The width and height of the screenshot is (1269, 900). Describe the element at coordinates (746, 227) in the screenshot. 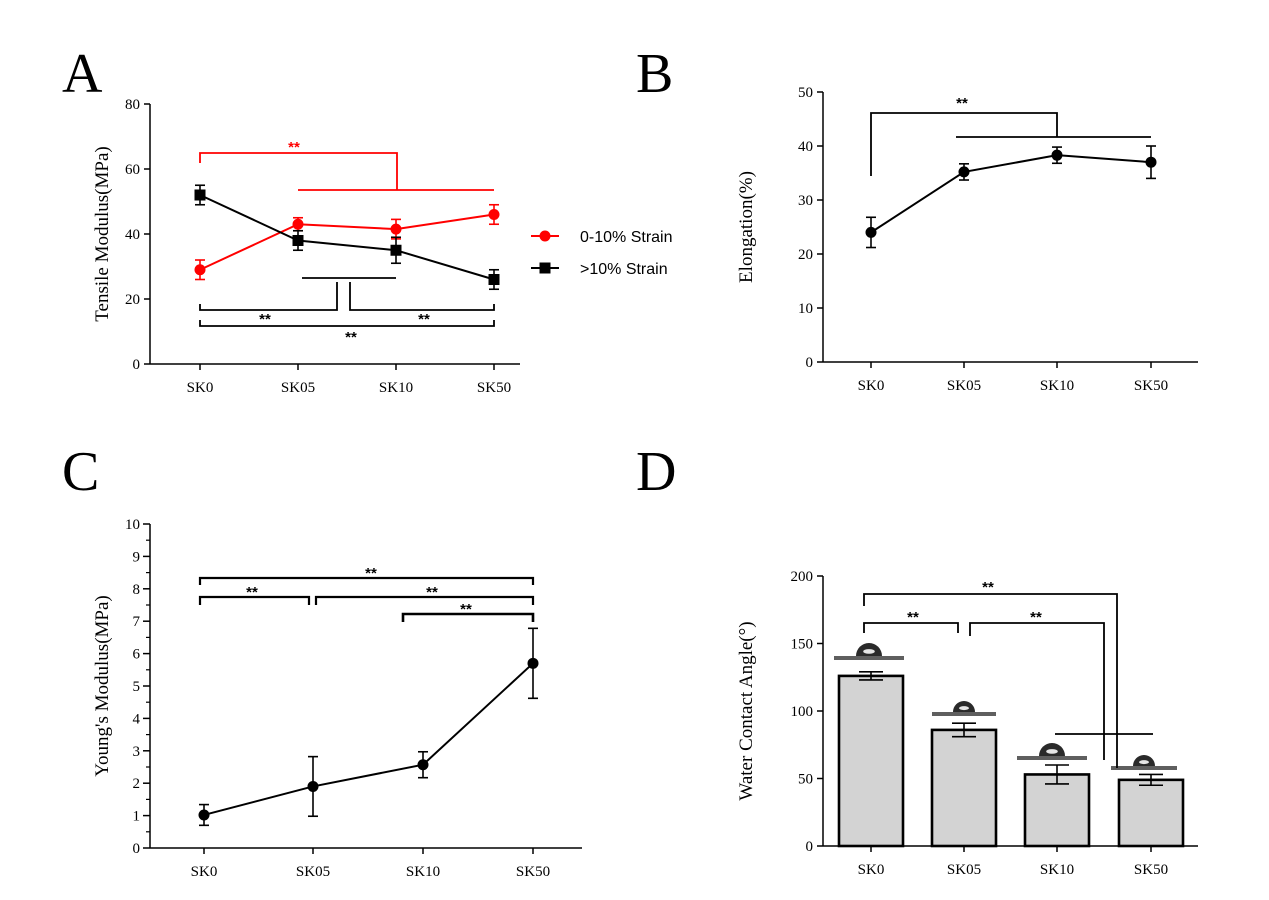

I see `y-axis-title: Elongation(%)` at that location.